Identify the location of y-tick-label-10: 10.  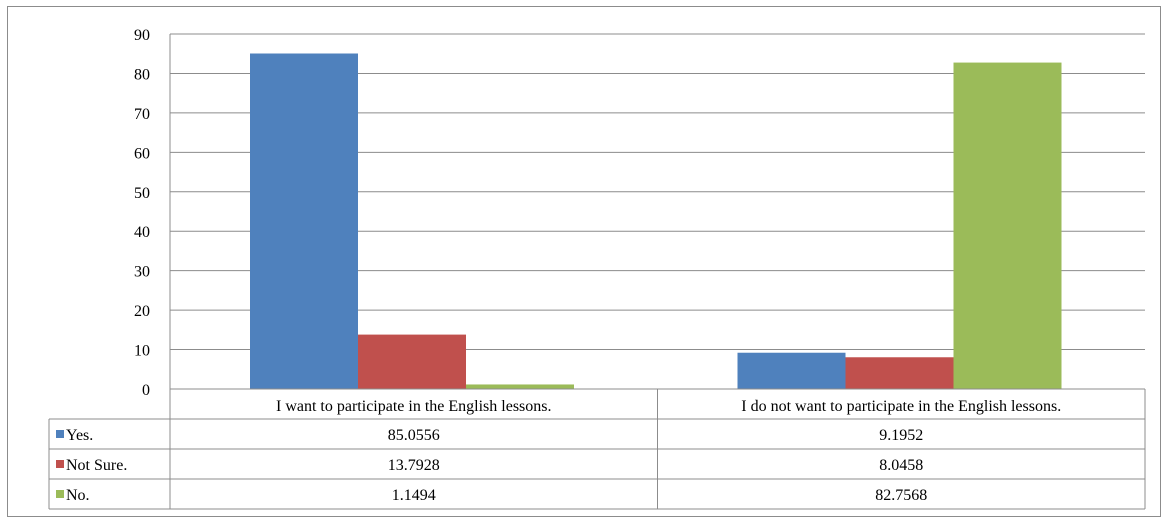
(142, 351).